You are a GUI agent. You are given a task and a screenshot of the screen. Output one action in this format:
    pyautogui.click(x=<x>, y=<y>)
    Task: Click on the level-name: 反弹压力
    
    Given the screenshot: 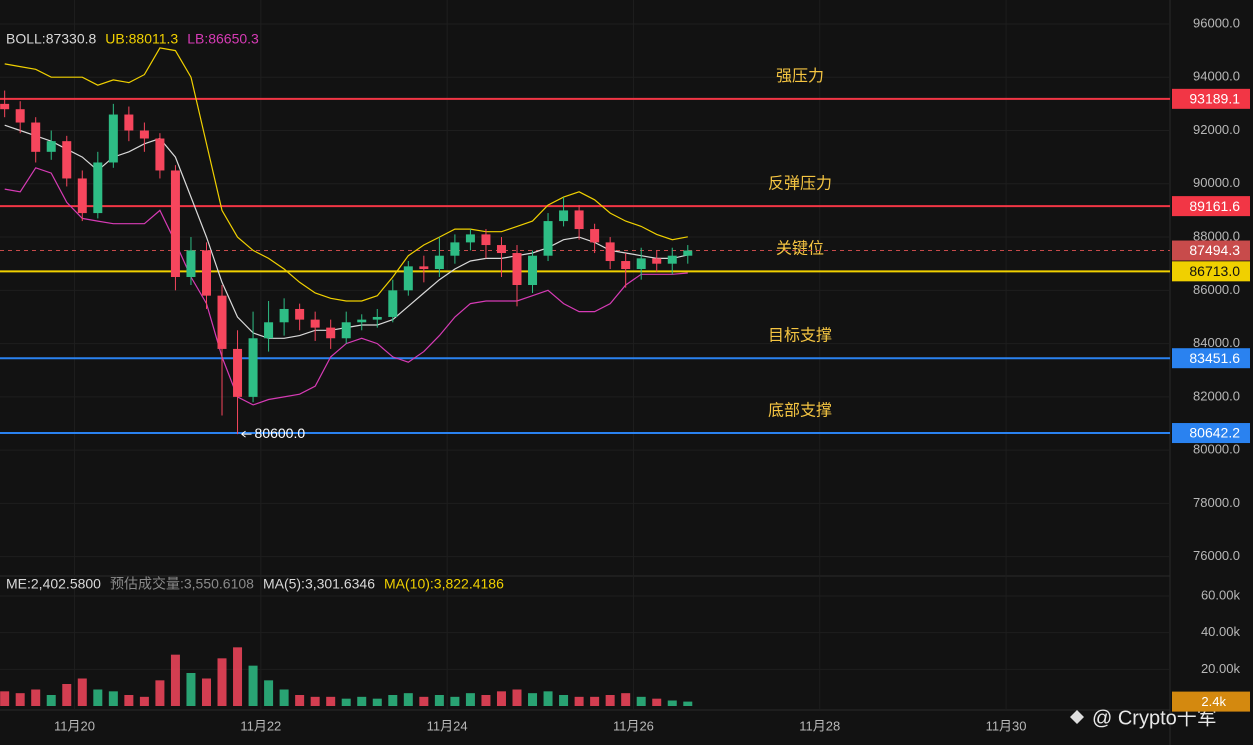 What is the action you would take?
    pyautogui.click(x=800, y=183)
    